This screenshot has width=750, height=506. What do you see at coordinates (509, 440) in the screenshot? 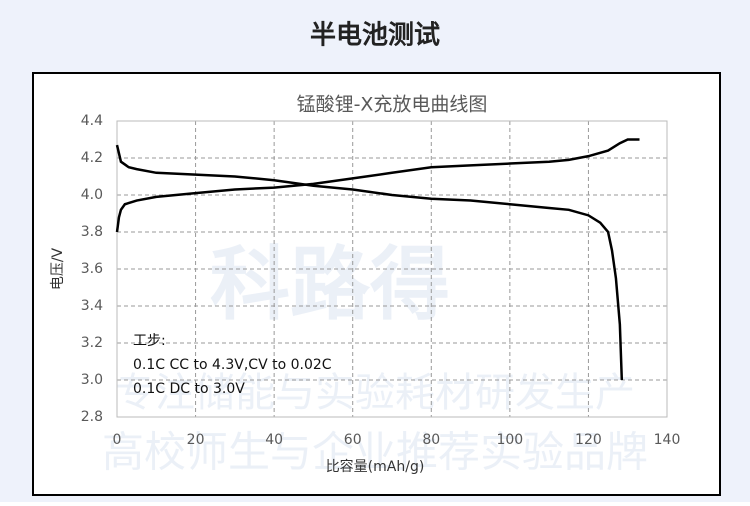
I see `x-tick-label: 100` at bounding box center [509, 440].